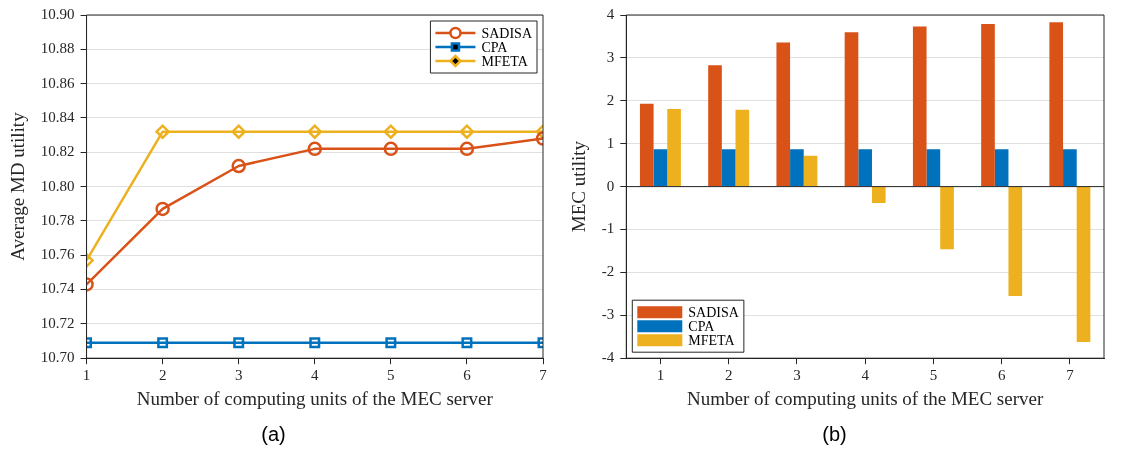 The width and height of the screenshot is (1123, 455). What do you see at coordinates (610, 185) in the screenshot?
I see `y-tick-label: 0` at bounding box center [610, 185].